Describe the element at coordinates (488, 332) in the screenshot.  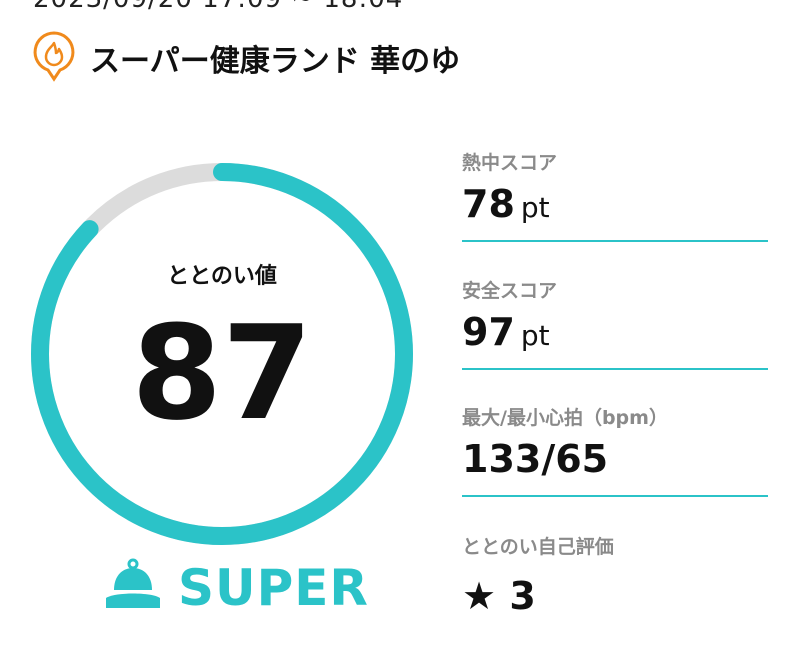
I see `stat-value: 97` at that location.